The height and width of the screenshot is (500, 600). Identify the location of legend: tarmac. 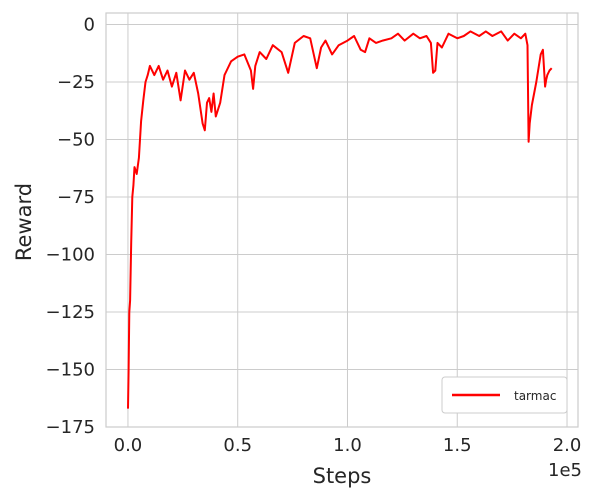
(504, 395).